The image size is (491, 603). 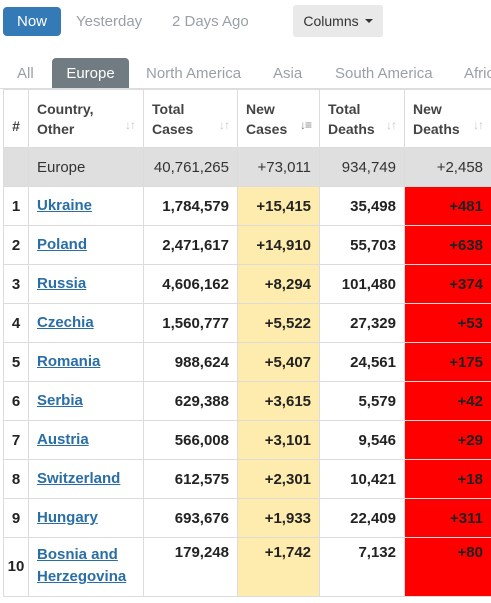 I want to click on country-link: Serbia, so click(x=60, y=400).